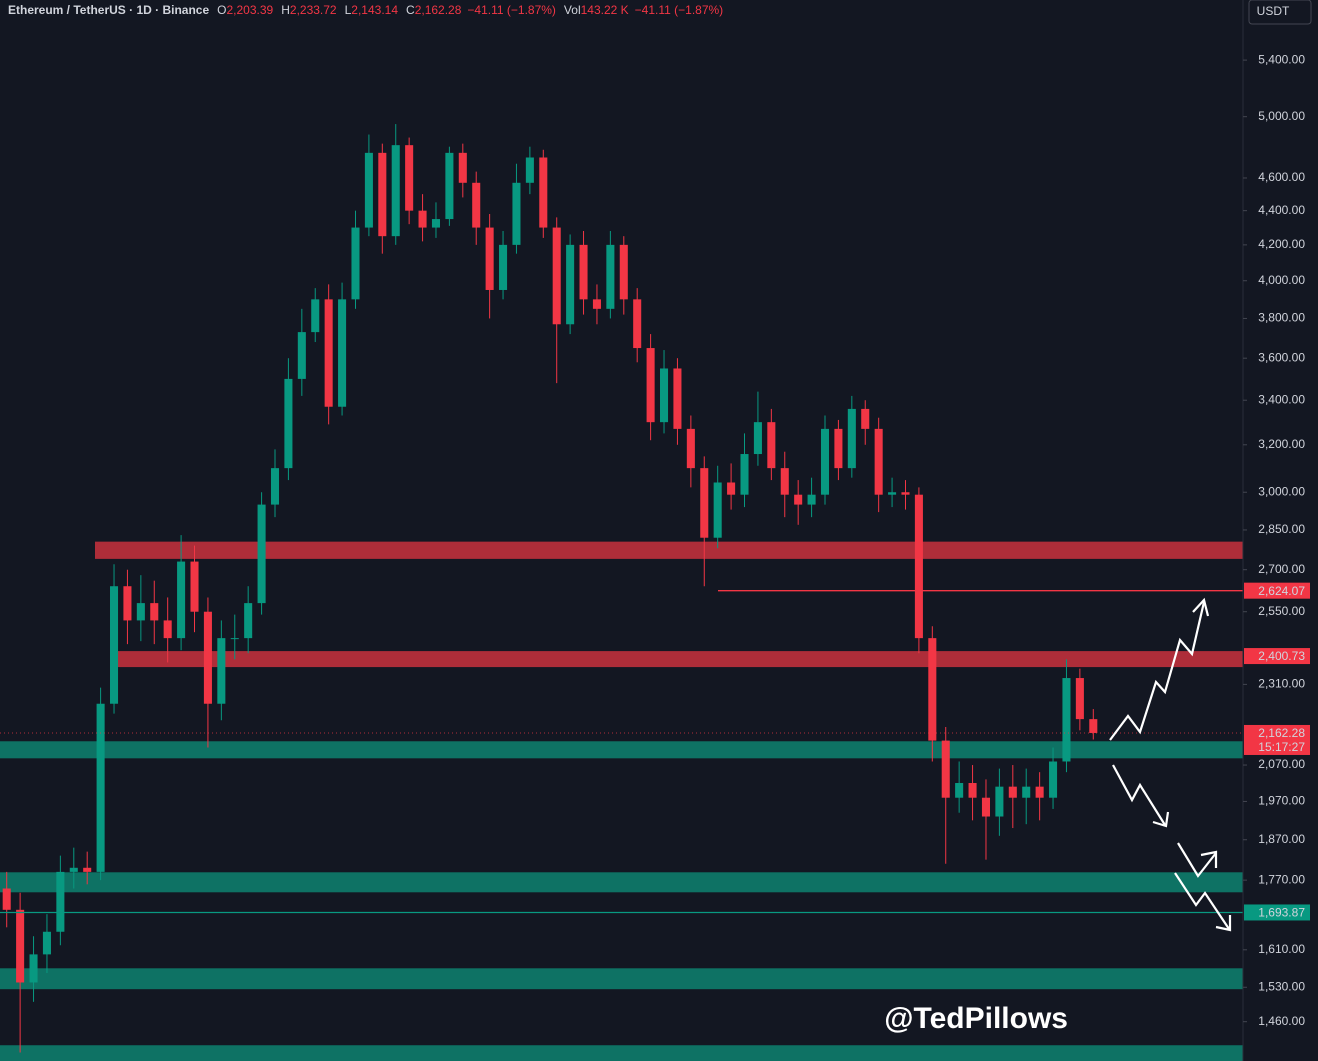  Describe the element at coordinates (410, 10) in the screenshot. I see `legend-key: C` at that location.